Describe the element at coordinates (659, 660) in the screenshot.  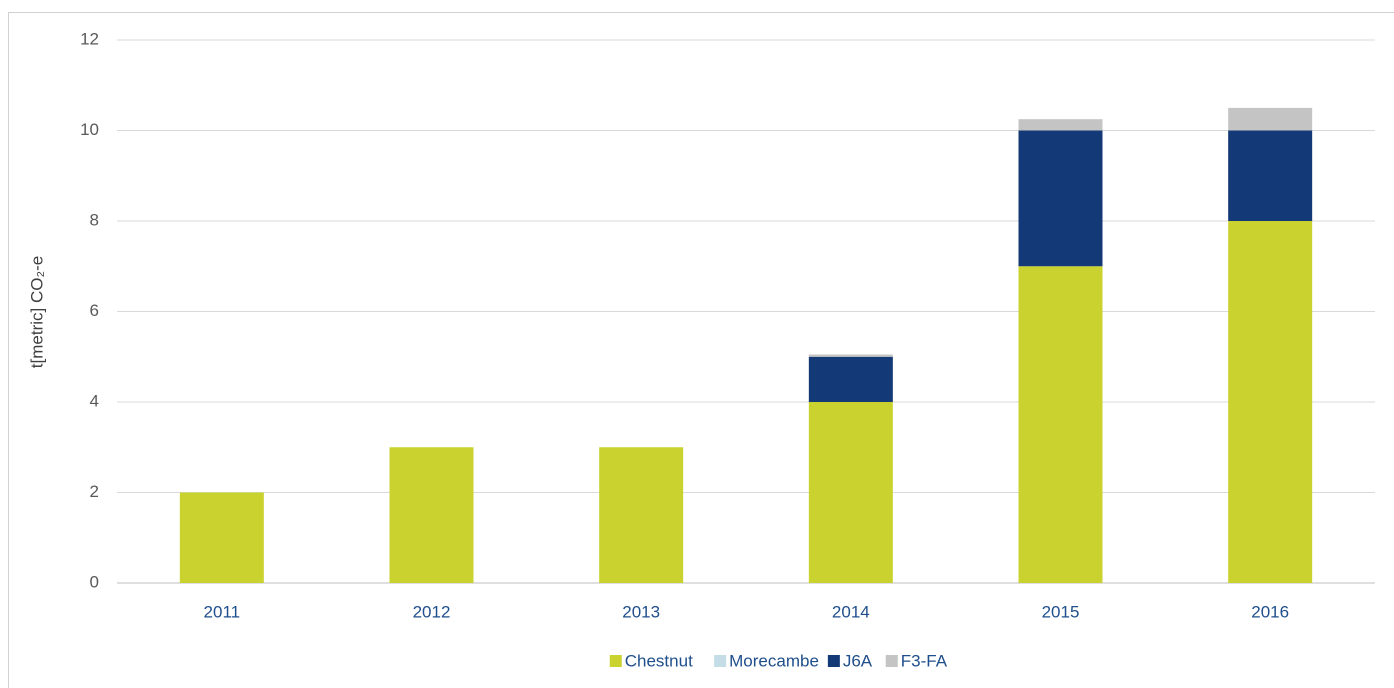
I see `legend-label: Chestnut` at that location.